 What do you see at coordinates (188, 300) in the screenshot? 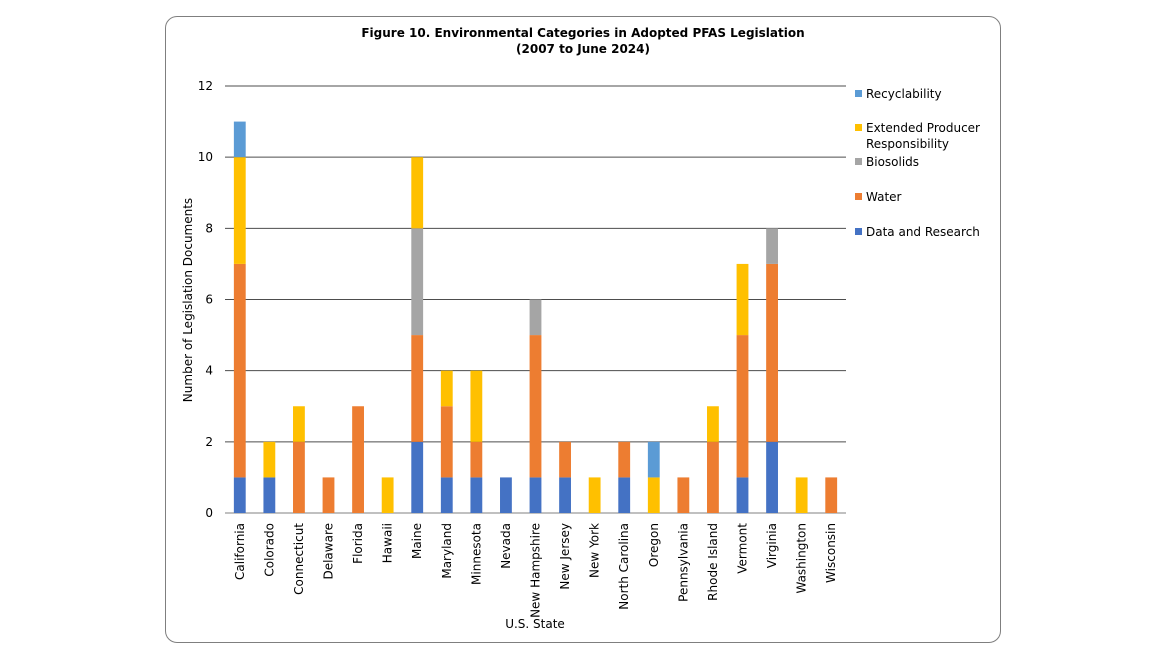
I see `y-axis-label: Number of Legislation Documents` at bounding box center [188, 300].